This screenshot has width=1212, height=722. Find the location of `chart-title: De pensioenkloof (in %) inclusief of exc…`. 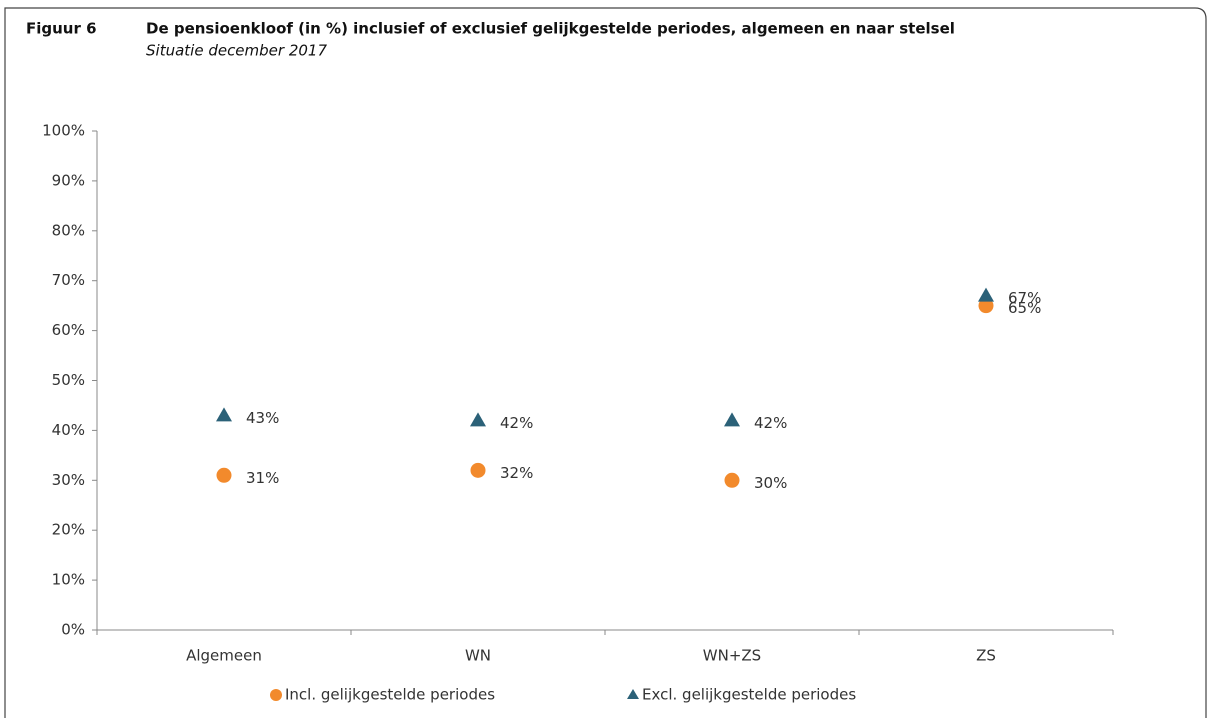

chart-title: De pensioenkloof (in %) inclusief of exc… is located at coordinates (550, 29).